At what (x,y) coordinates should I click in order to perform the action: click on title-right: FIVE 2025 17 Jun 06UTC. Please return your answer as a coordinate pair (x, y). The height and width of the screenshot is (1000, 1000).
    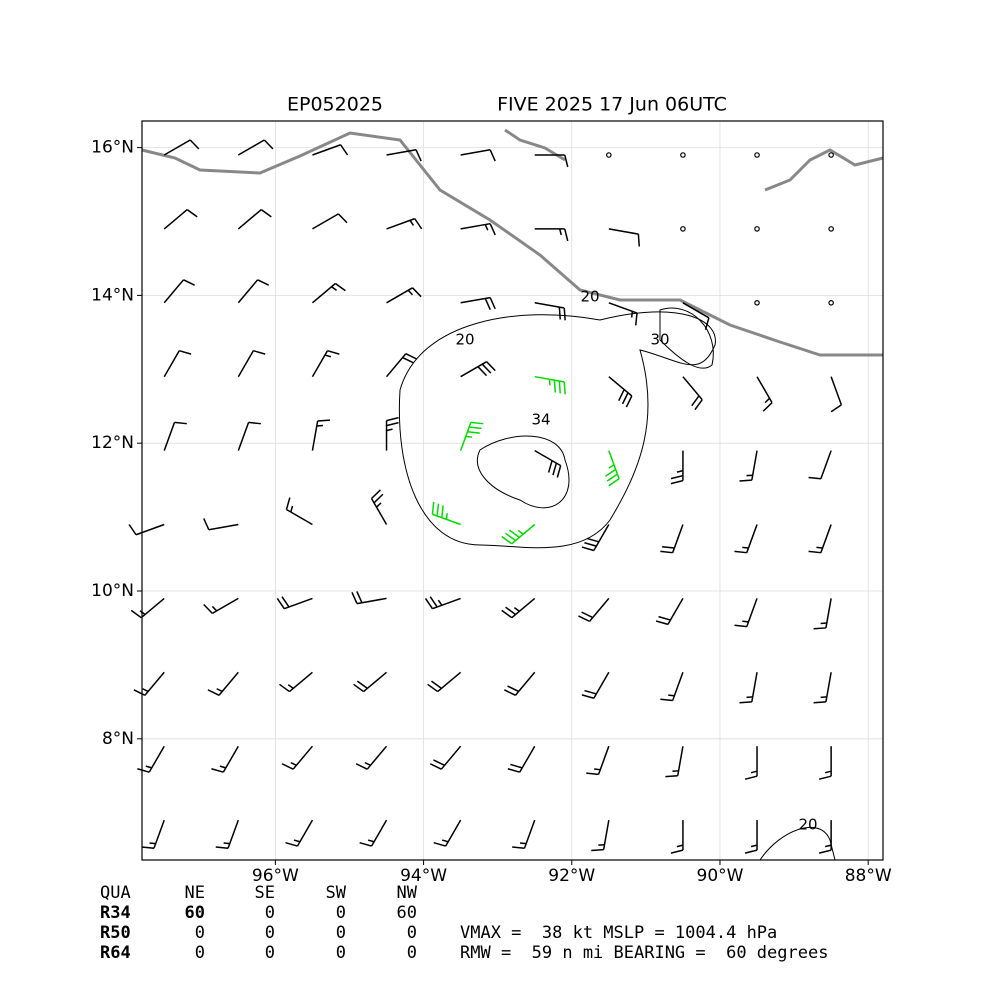
    Looking at the image, I should click on (612, 105).